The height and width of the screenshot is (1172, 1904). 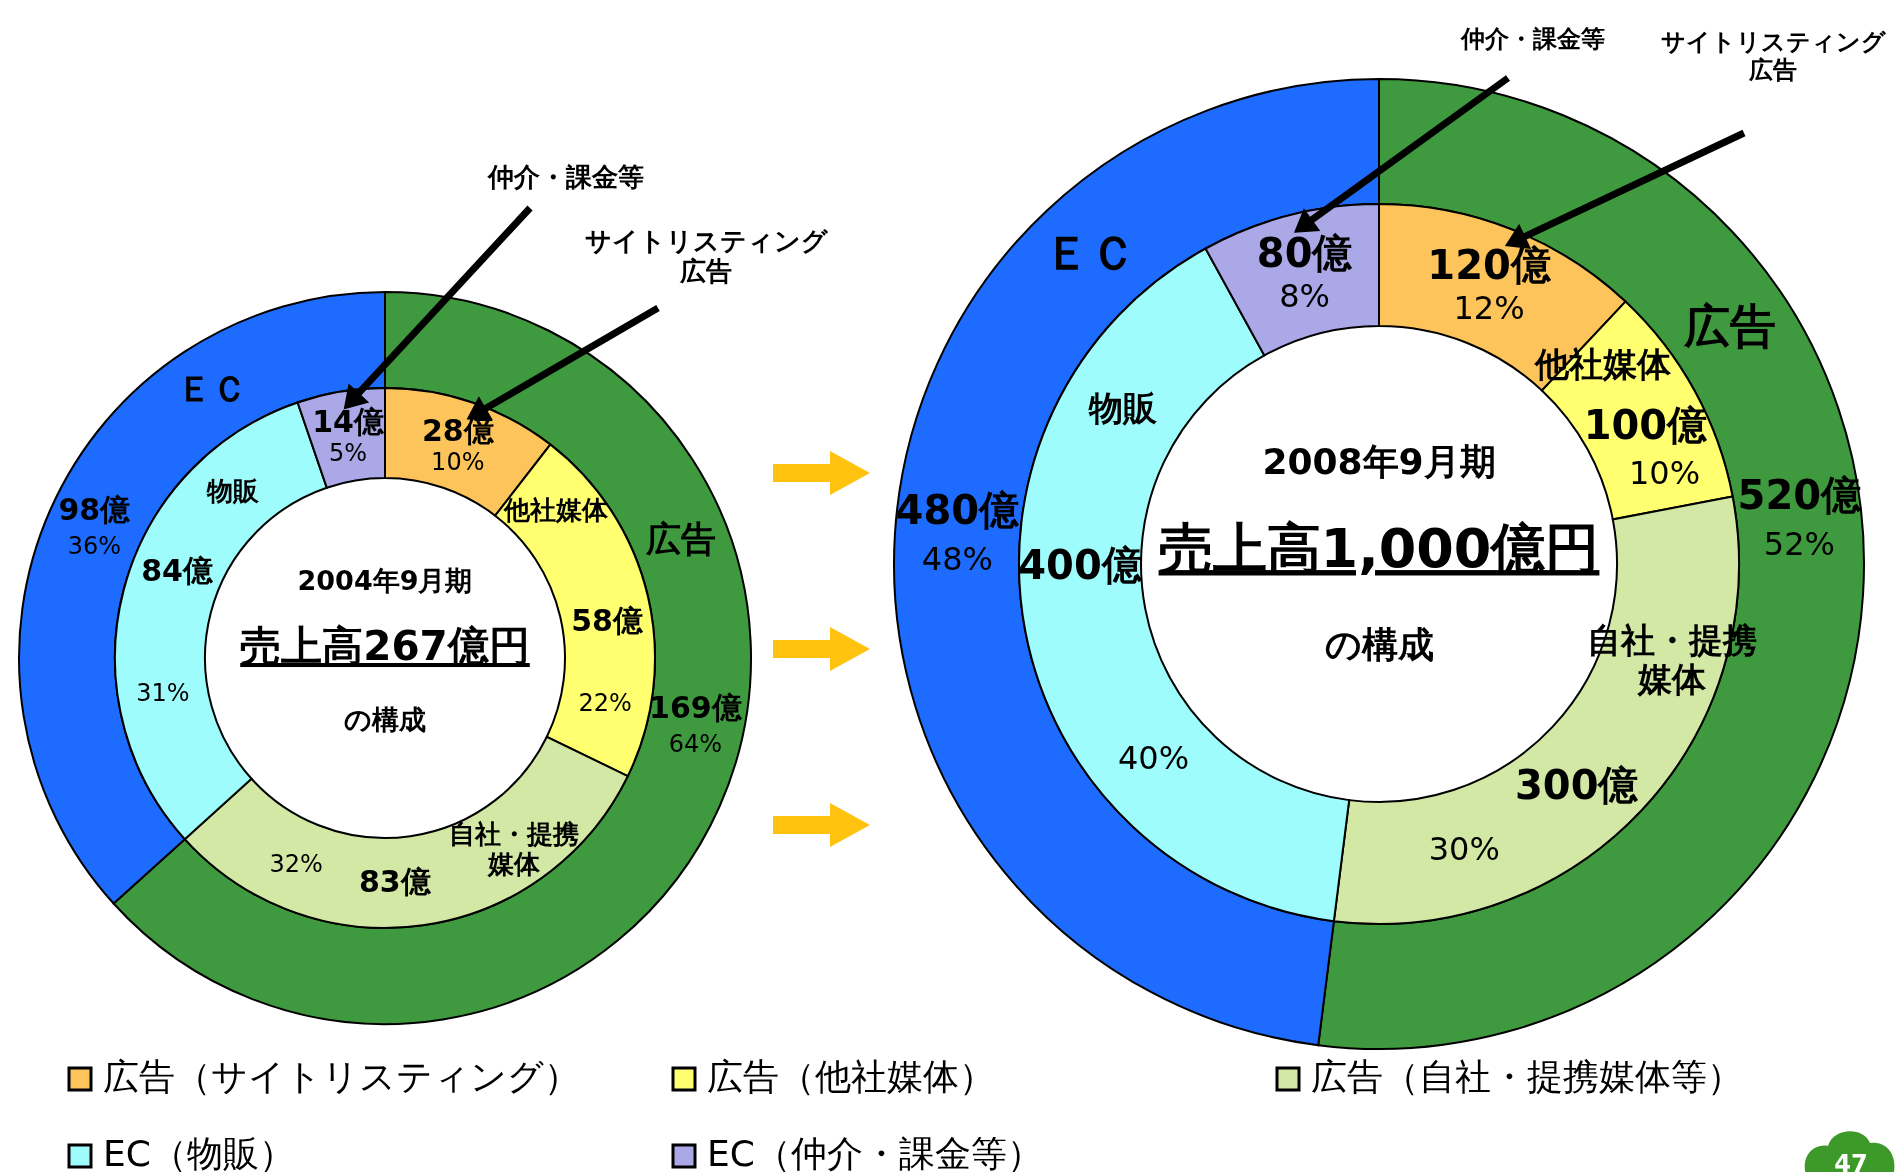 What do you see at coordinates (1527, 1076) in the screenshot?
I see `legend-label: 広告（自社・提携媒体等）` at bounding box center [1527, 1076].